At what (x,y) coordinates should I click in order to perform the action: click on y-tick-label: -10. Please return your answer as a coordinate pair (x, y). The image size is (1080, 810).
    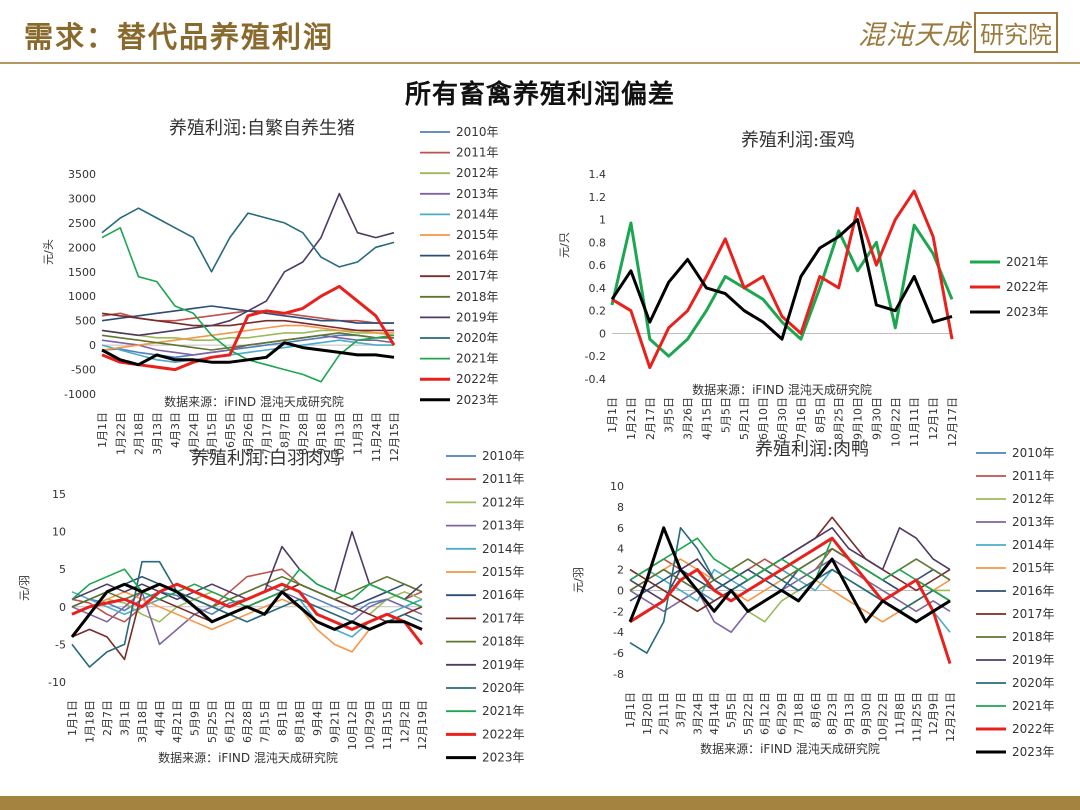
    Looking at the image, I should click on (57, 682).